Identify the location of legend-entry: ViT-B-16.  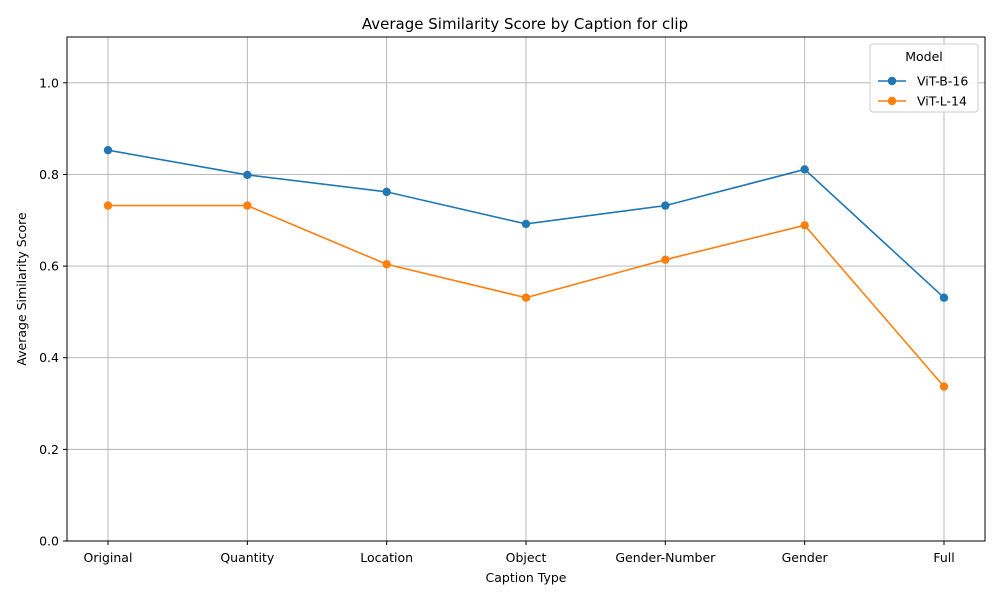
(923, 81).